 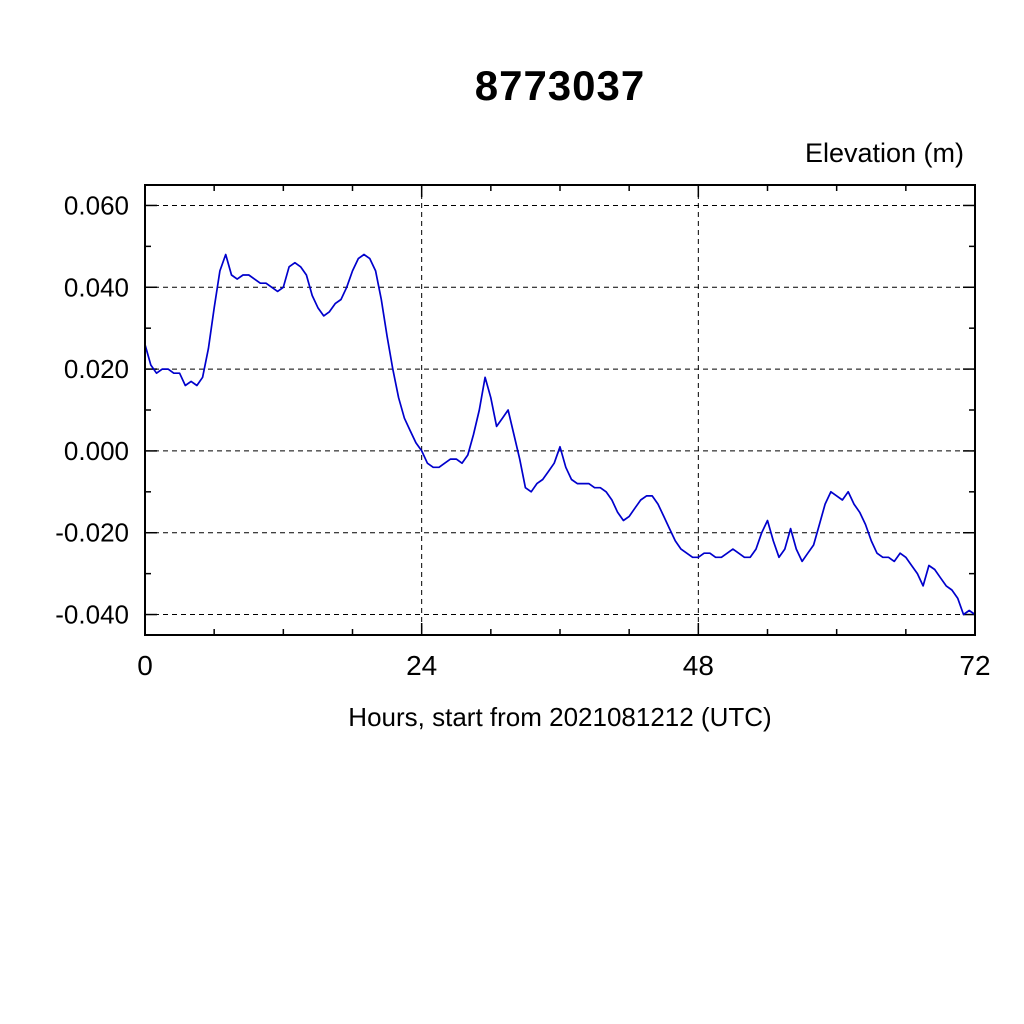 I want to click on y-axis-unit-label: Elevation (m), so click(x=884, y=153).